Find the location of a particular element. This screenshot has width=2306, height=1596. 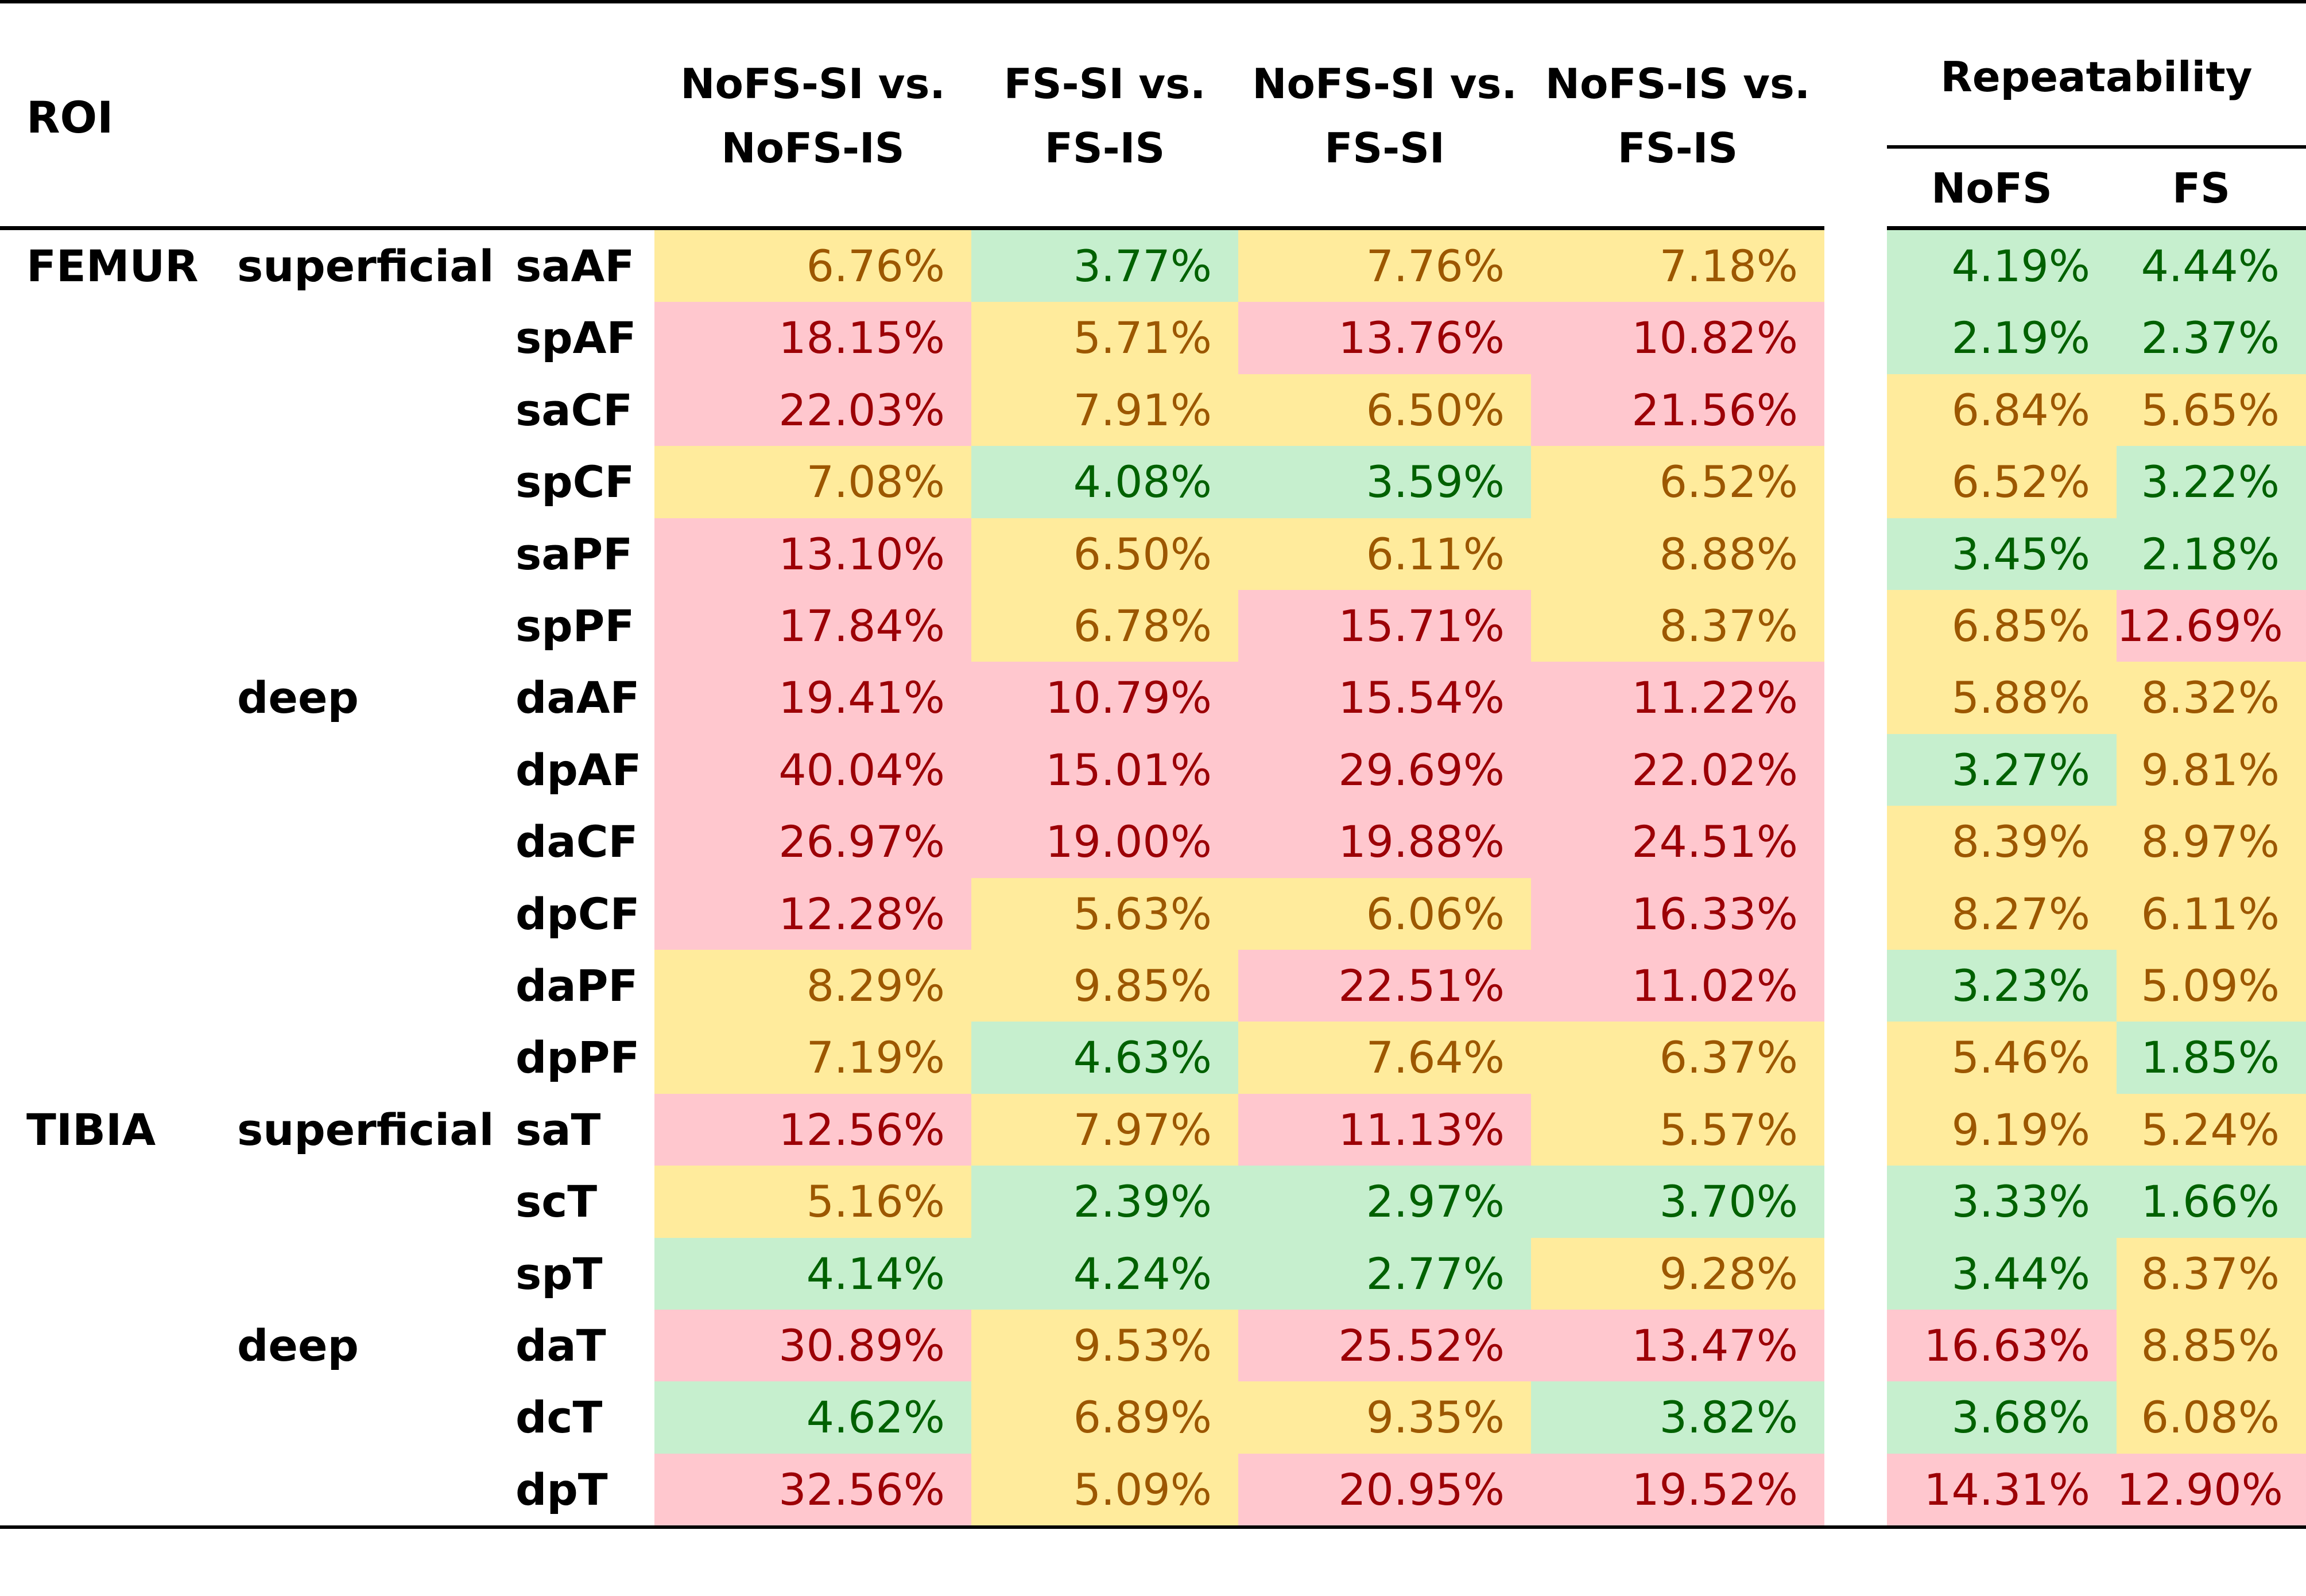

comparison-cell: 6.76% is located at coordinates (812, 266).